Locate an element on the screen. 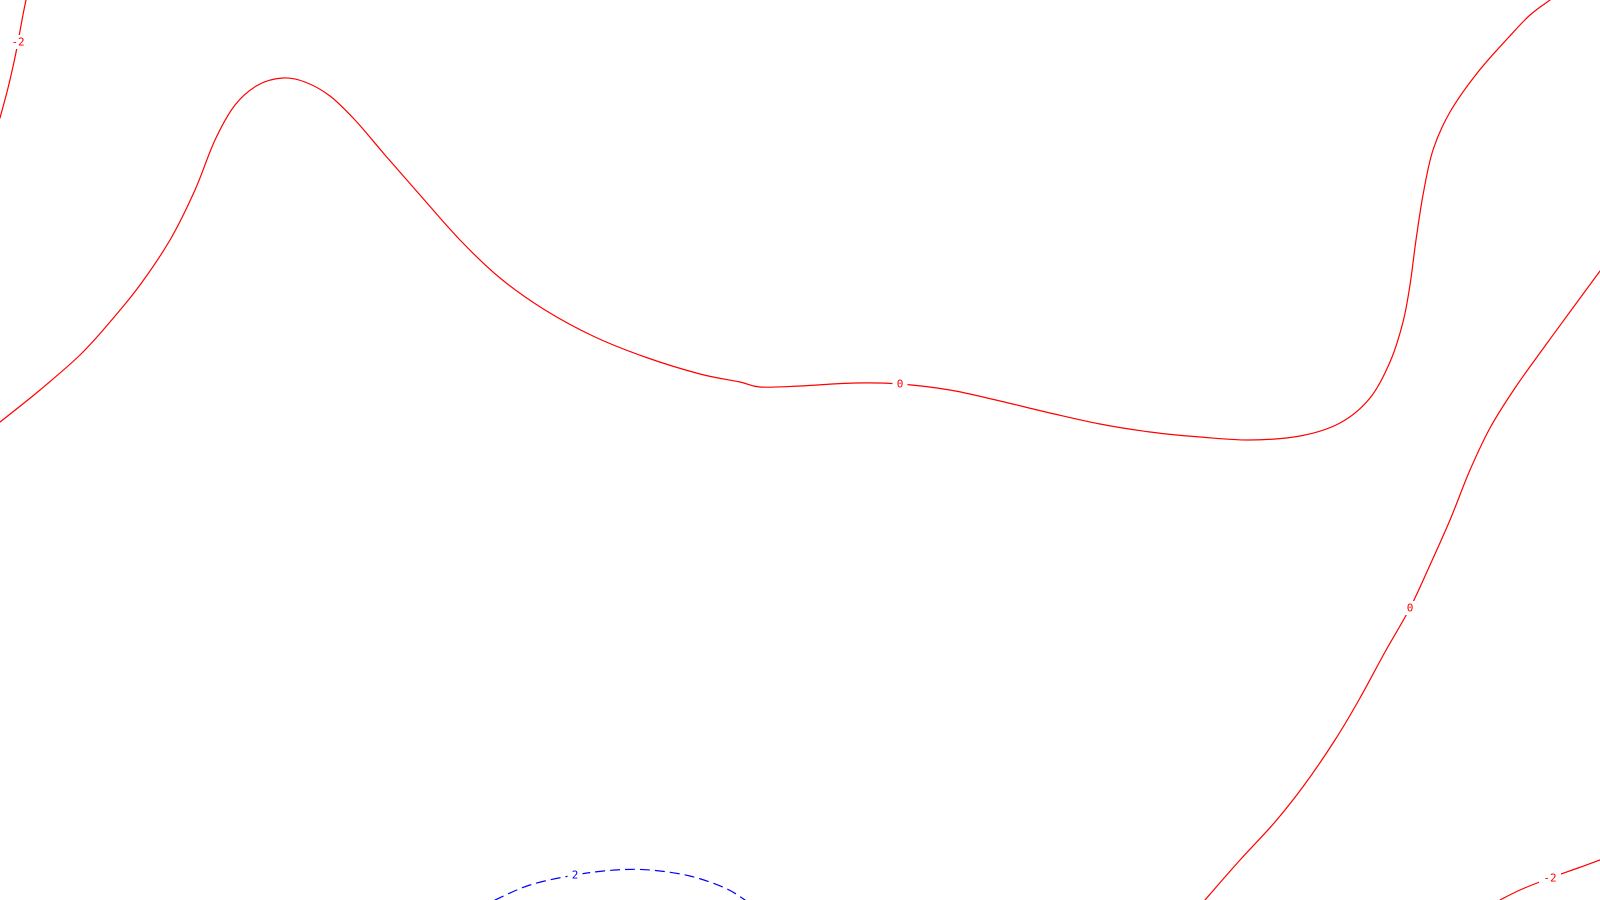  contour-label-bg-bottom-two is located at coordinates (575, 875).